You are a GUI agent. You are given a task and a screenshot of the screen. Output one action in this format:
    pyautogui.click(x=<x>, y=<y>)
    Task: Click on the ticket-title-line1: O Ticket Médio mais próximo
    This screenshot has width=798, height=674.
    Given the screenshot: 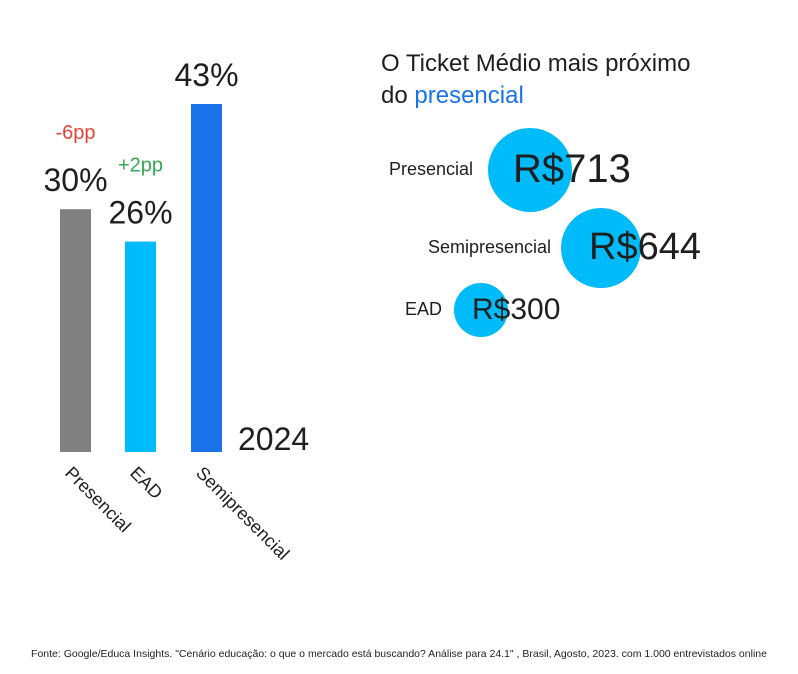 What is the action you would take?
    pyautogui.click(x=536, y=63)
    